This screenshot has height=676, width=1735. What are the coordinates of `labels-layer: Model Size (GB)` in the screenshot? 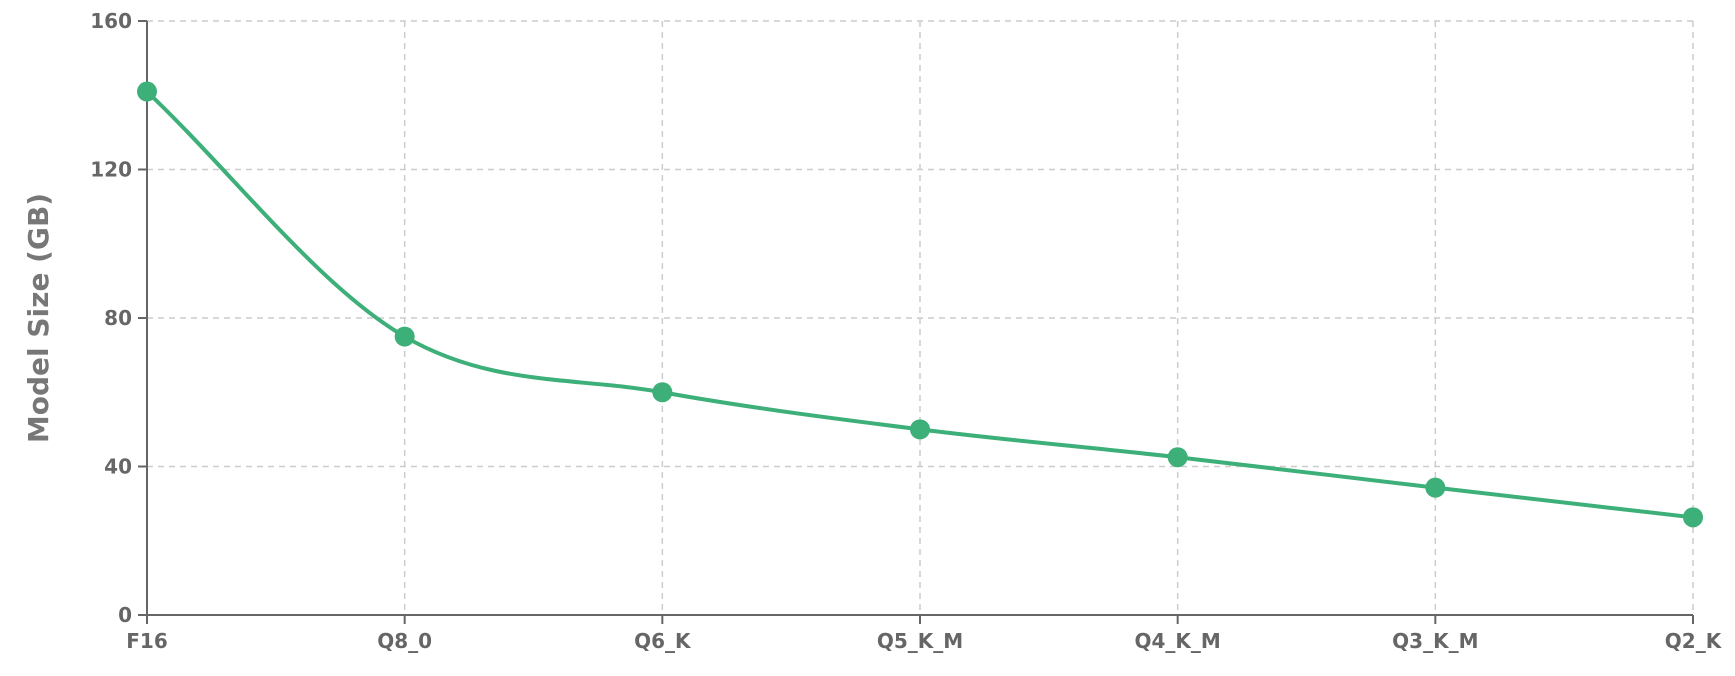 It's located at (38, 318).